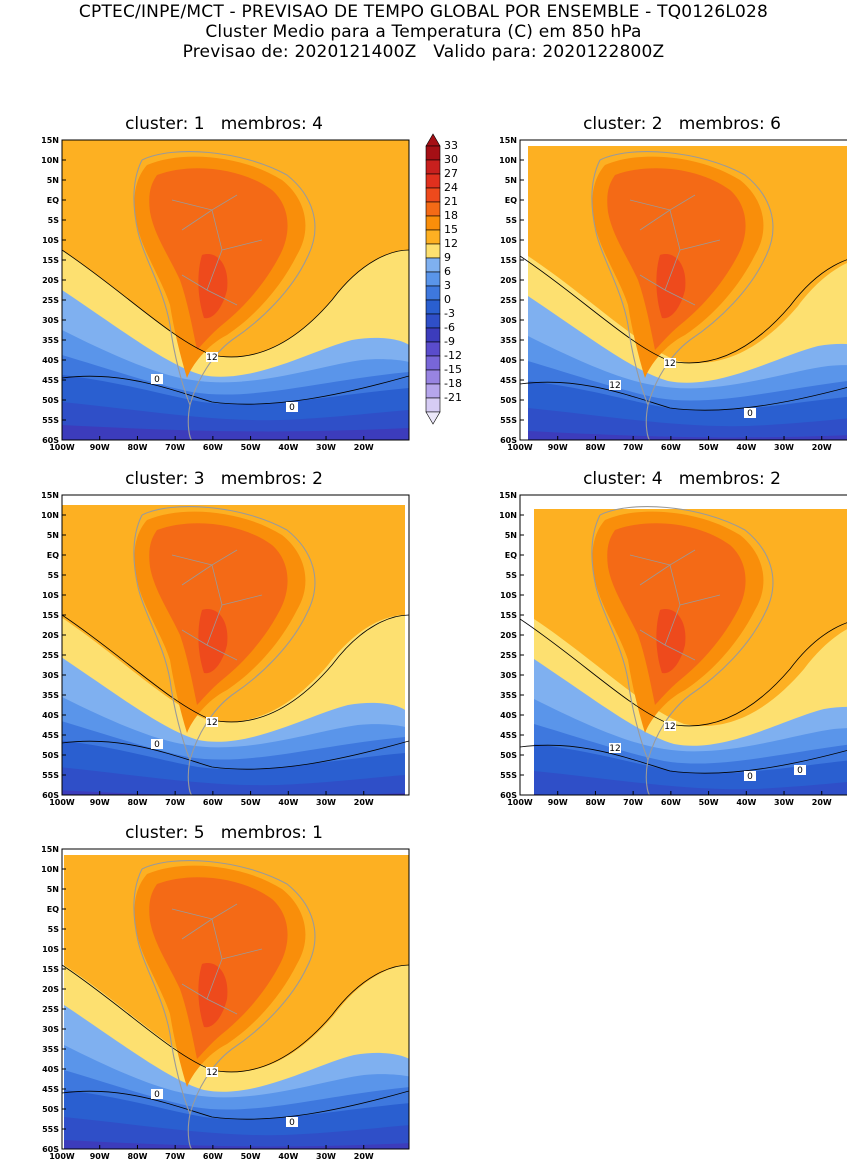 Image resolution: width=847 pixels, height=1167 pixels. I want to click on colorbar-label: 18, so click(451, 215).